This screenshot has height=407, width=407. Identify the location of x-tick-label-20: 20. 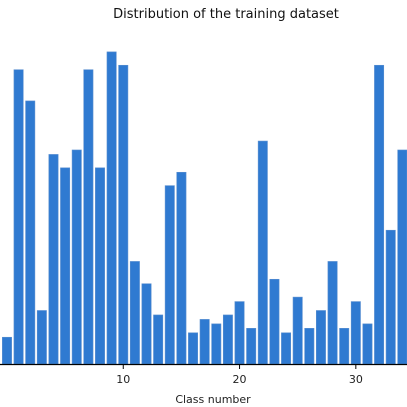
(240, 379).